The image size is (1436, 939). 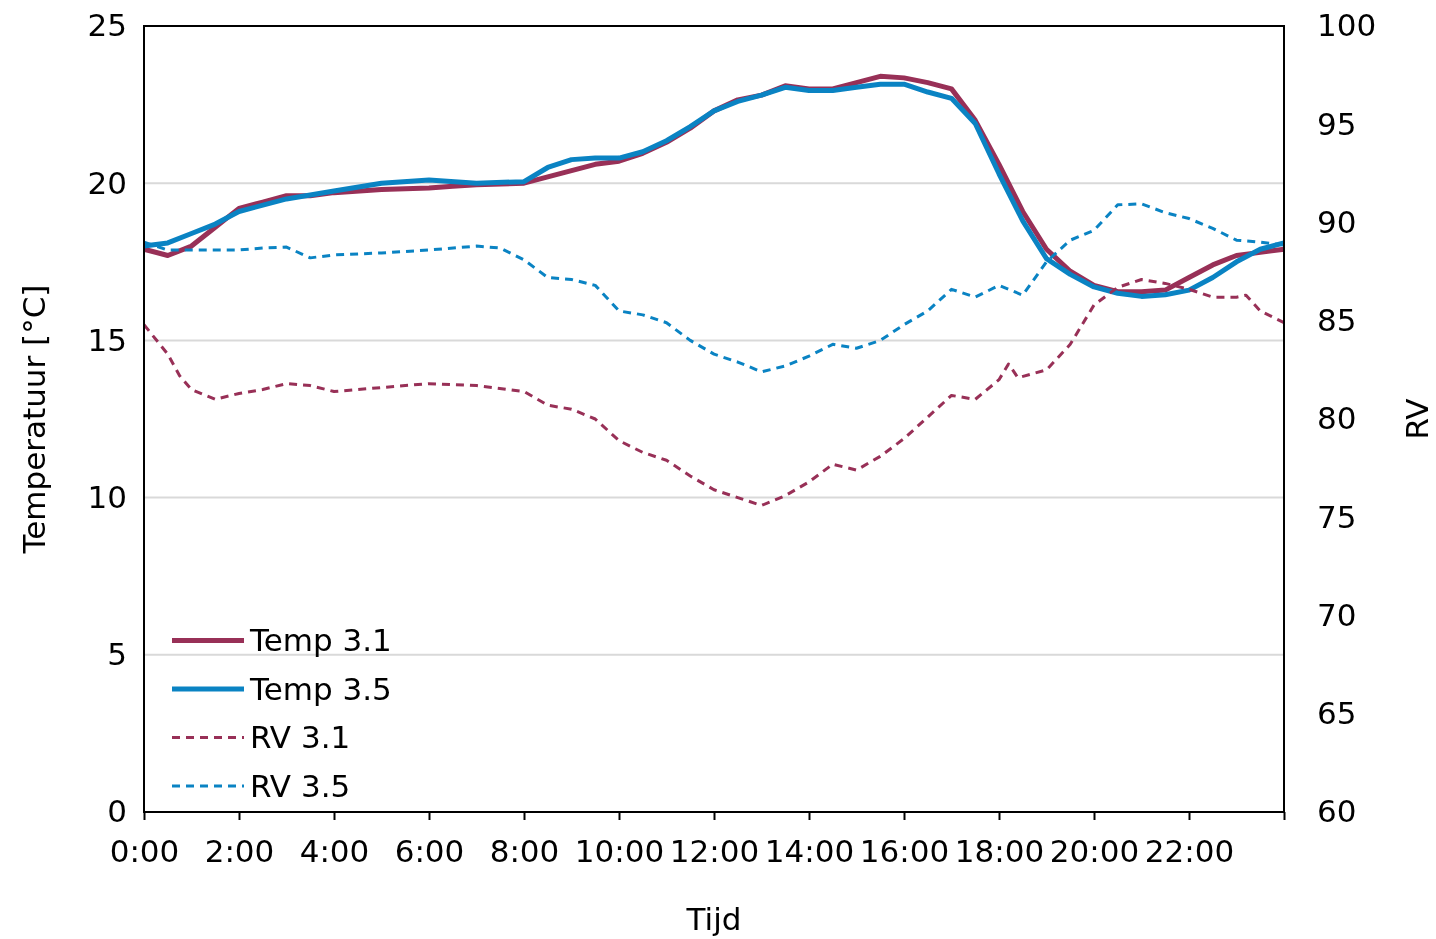 I want to click on y2-tick-label: 70, so click(x=1337, y=614).